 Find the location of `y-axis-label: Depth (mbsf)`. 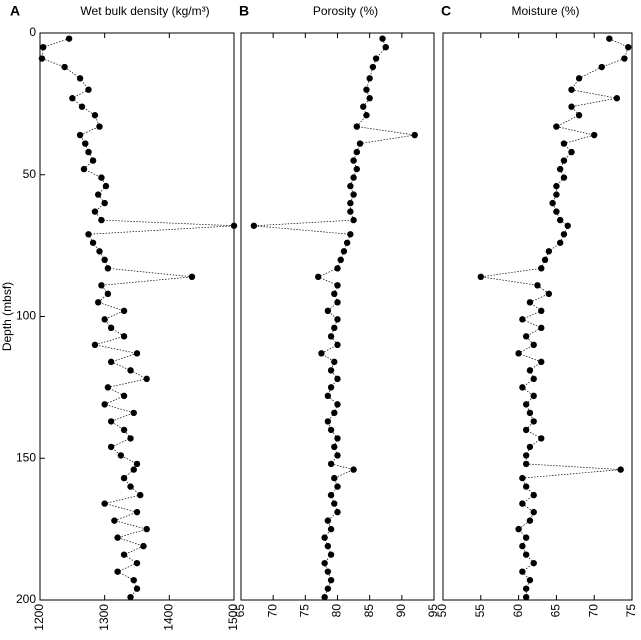

y-axis-label: Depth (mbsf) is located at coordinates (7, 316).